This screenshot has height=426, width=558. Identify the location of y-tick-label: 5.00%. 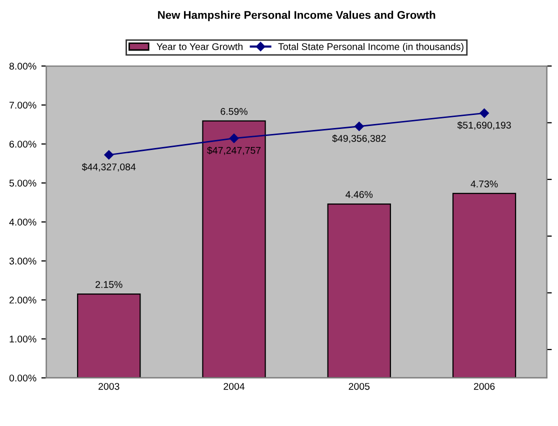
(22, 183).